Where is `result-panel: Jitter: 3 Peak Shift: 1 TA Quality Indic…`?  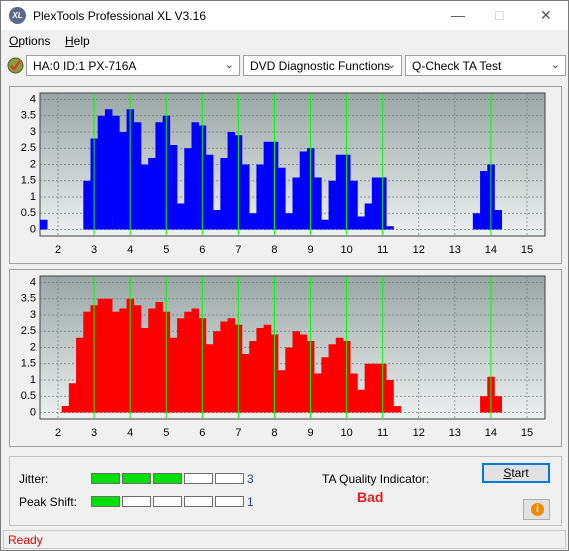
result-panel: Jitter: 3 Peak Shift: 1 TA Quality Indic… is located at coordinates (285, 491).